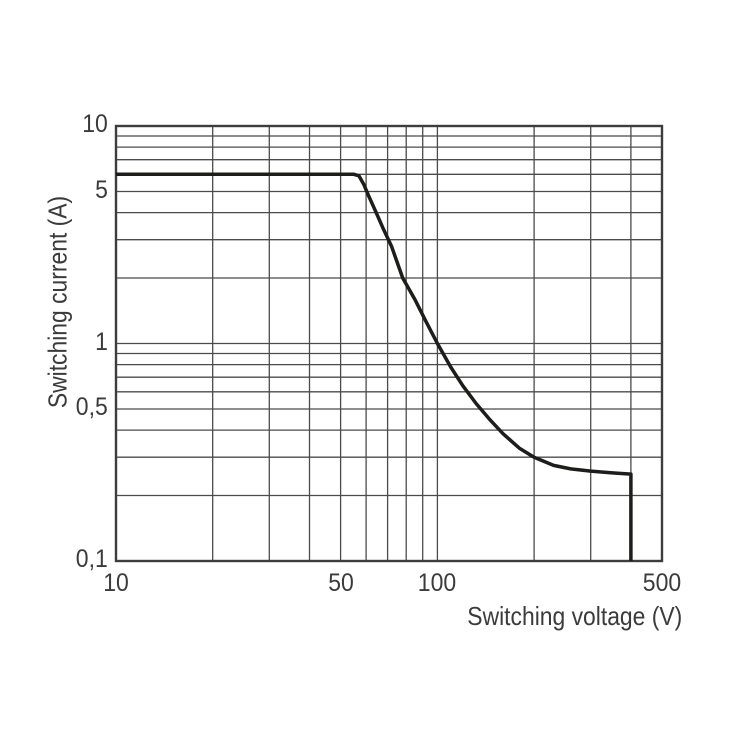 The image size is (750, 750). Describe the element at coordinates (57, 302) in the screenshot. I see `y-axis-title: Switching current (A)` at that location.